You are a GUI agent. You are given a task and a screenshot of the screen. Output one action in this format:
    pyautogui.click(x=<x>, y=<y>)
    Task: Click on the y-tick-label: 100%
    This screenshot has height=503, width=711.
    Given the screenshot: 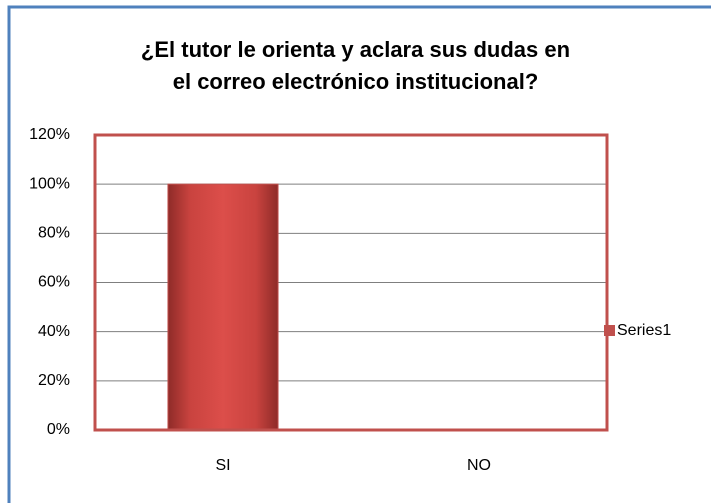 What is the action you would take?
    pyautogui.click(x=49, y=183)
    